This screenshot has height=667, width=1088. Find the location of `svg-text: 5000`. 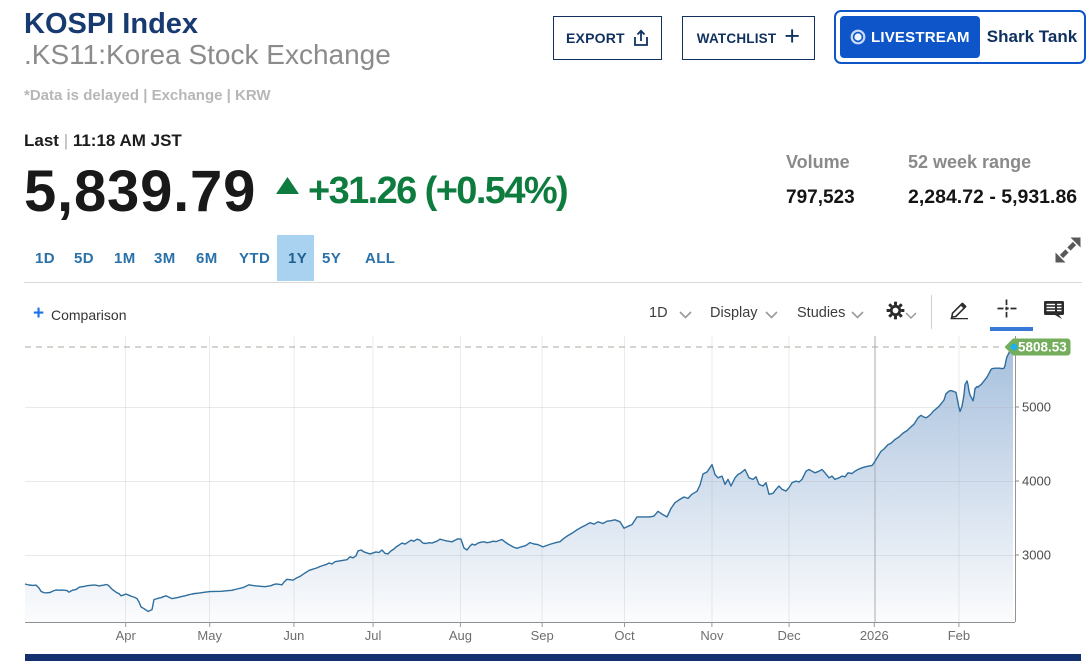

svg-text: 5000 is located at coordinates (1036, 407).